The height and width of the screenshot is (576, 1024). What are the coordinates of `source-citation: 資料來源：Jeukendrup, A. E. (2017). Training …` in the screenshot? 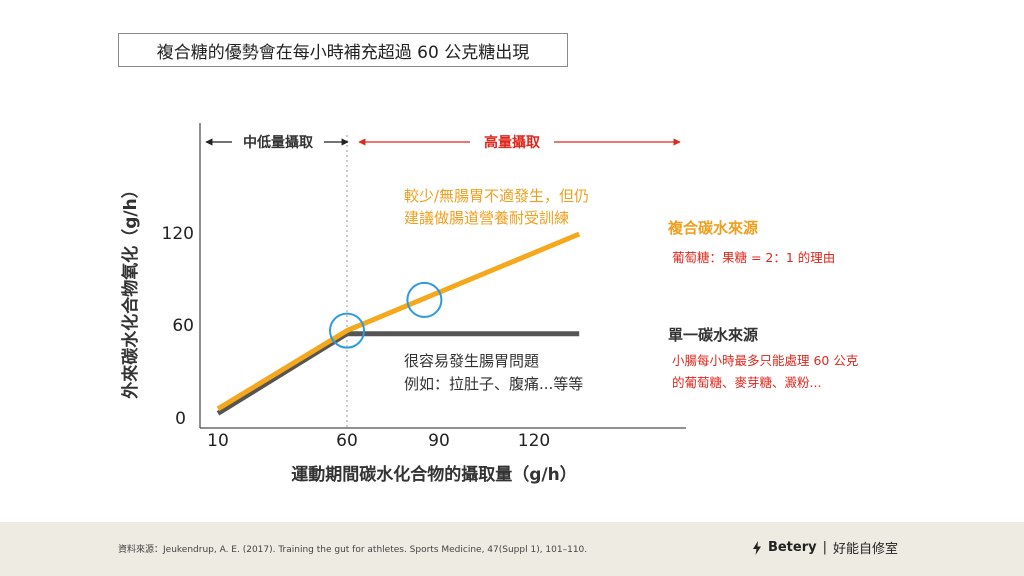 It's located at (353, 550).